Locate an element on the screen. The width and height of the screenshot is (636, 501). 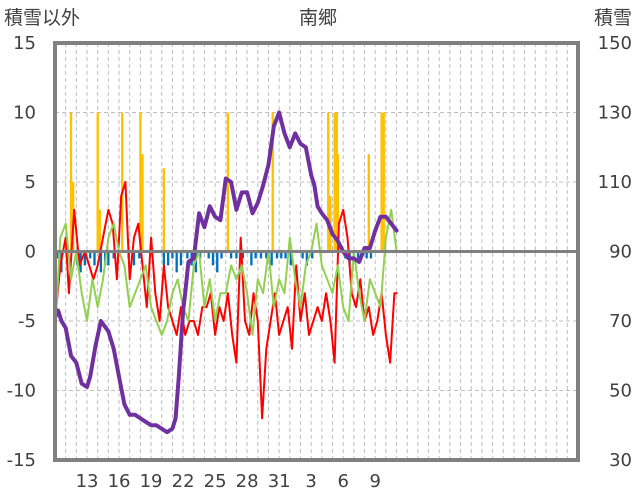
temp-min-line is located at coordinates (226, 272).